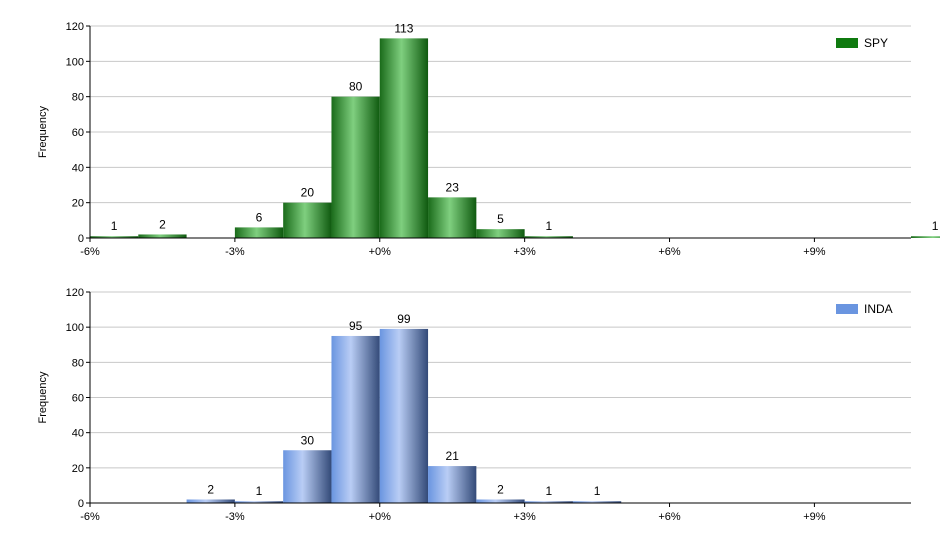 The height and width of the screenshot is (550, 940). What do you see at coordinates (453, 187) in the screenshot?
I see `bar-data-label: 23` at bounding box center [453, 187].